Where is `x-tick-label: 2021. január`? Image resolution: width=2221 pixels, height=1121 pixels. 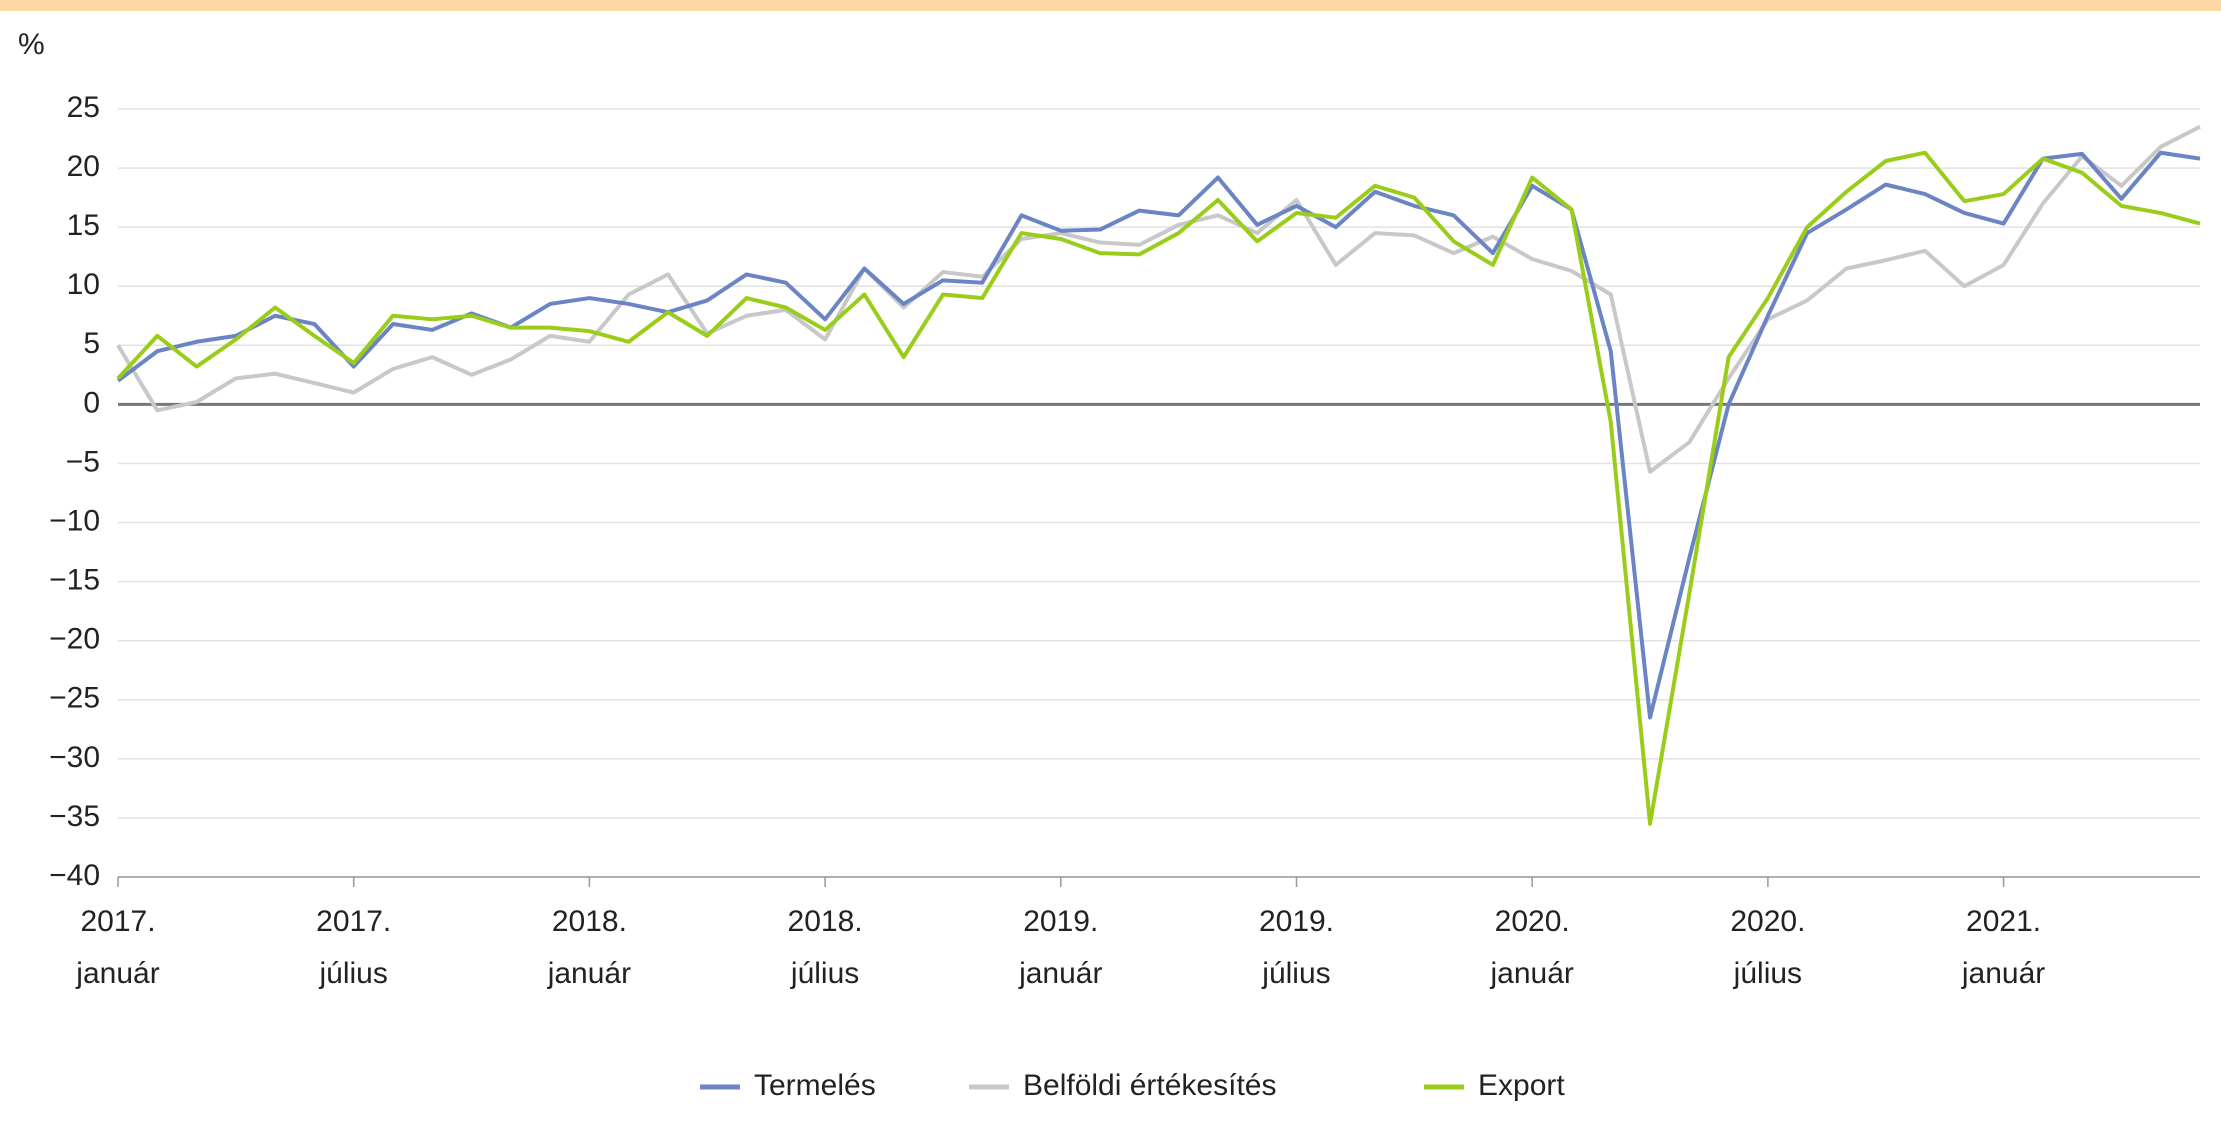 x-tick-label: 2021. január is located at coordinates (2003, 947).